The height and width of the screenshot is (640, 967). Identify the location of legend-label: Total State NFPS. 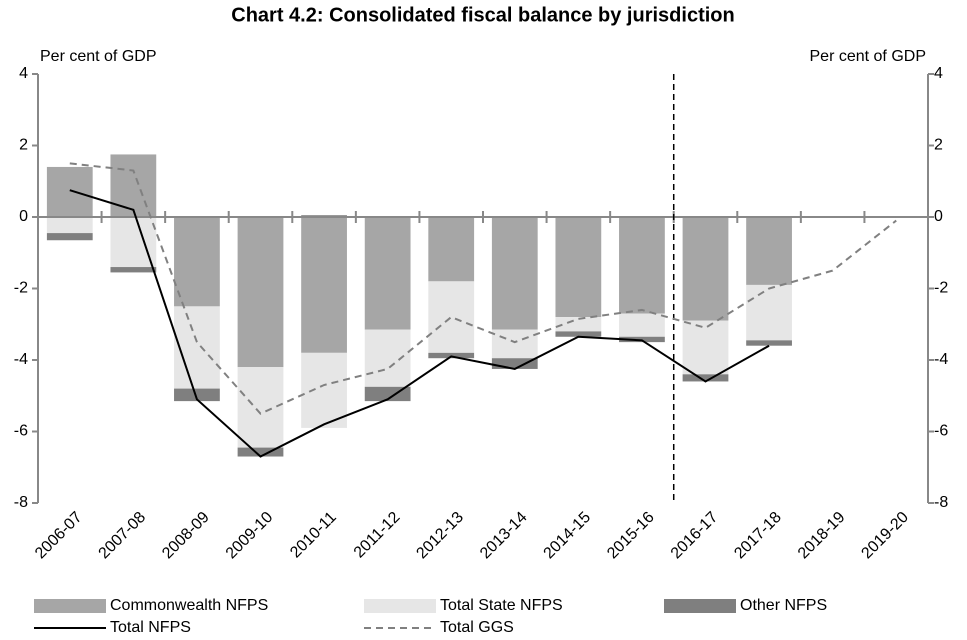
(501, 605).